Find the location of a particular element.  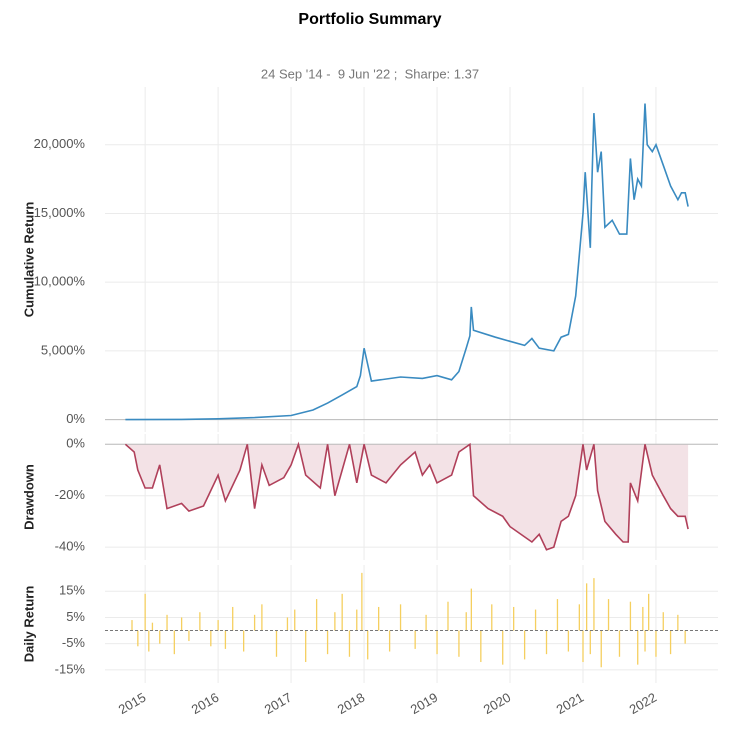

x-tick-label: 2017 is located at coordinates (278, 703).